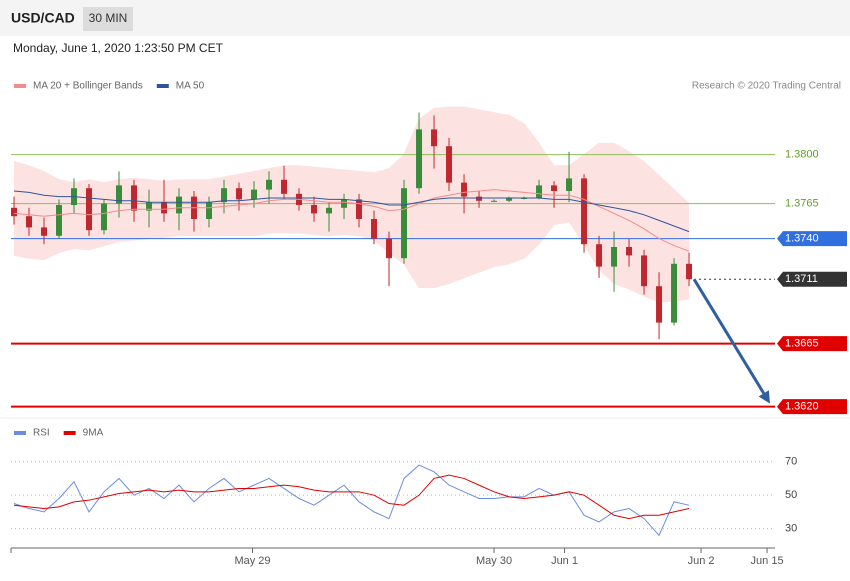  What do you see at coordinates (252, 561) in the screenshot?
I see `x-tick-label: May 29` at bounding box center [252, 561].